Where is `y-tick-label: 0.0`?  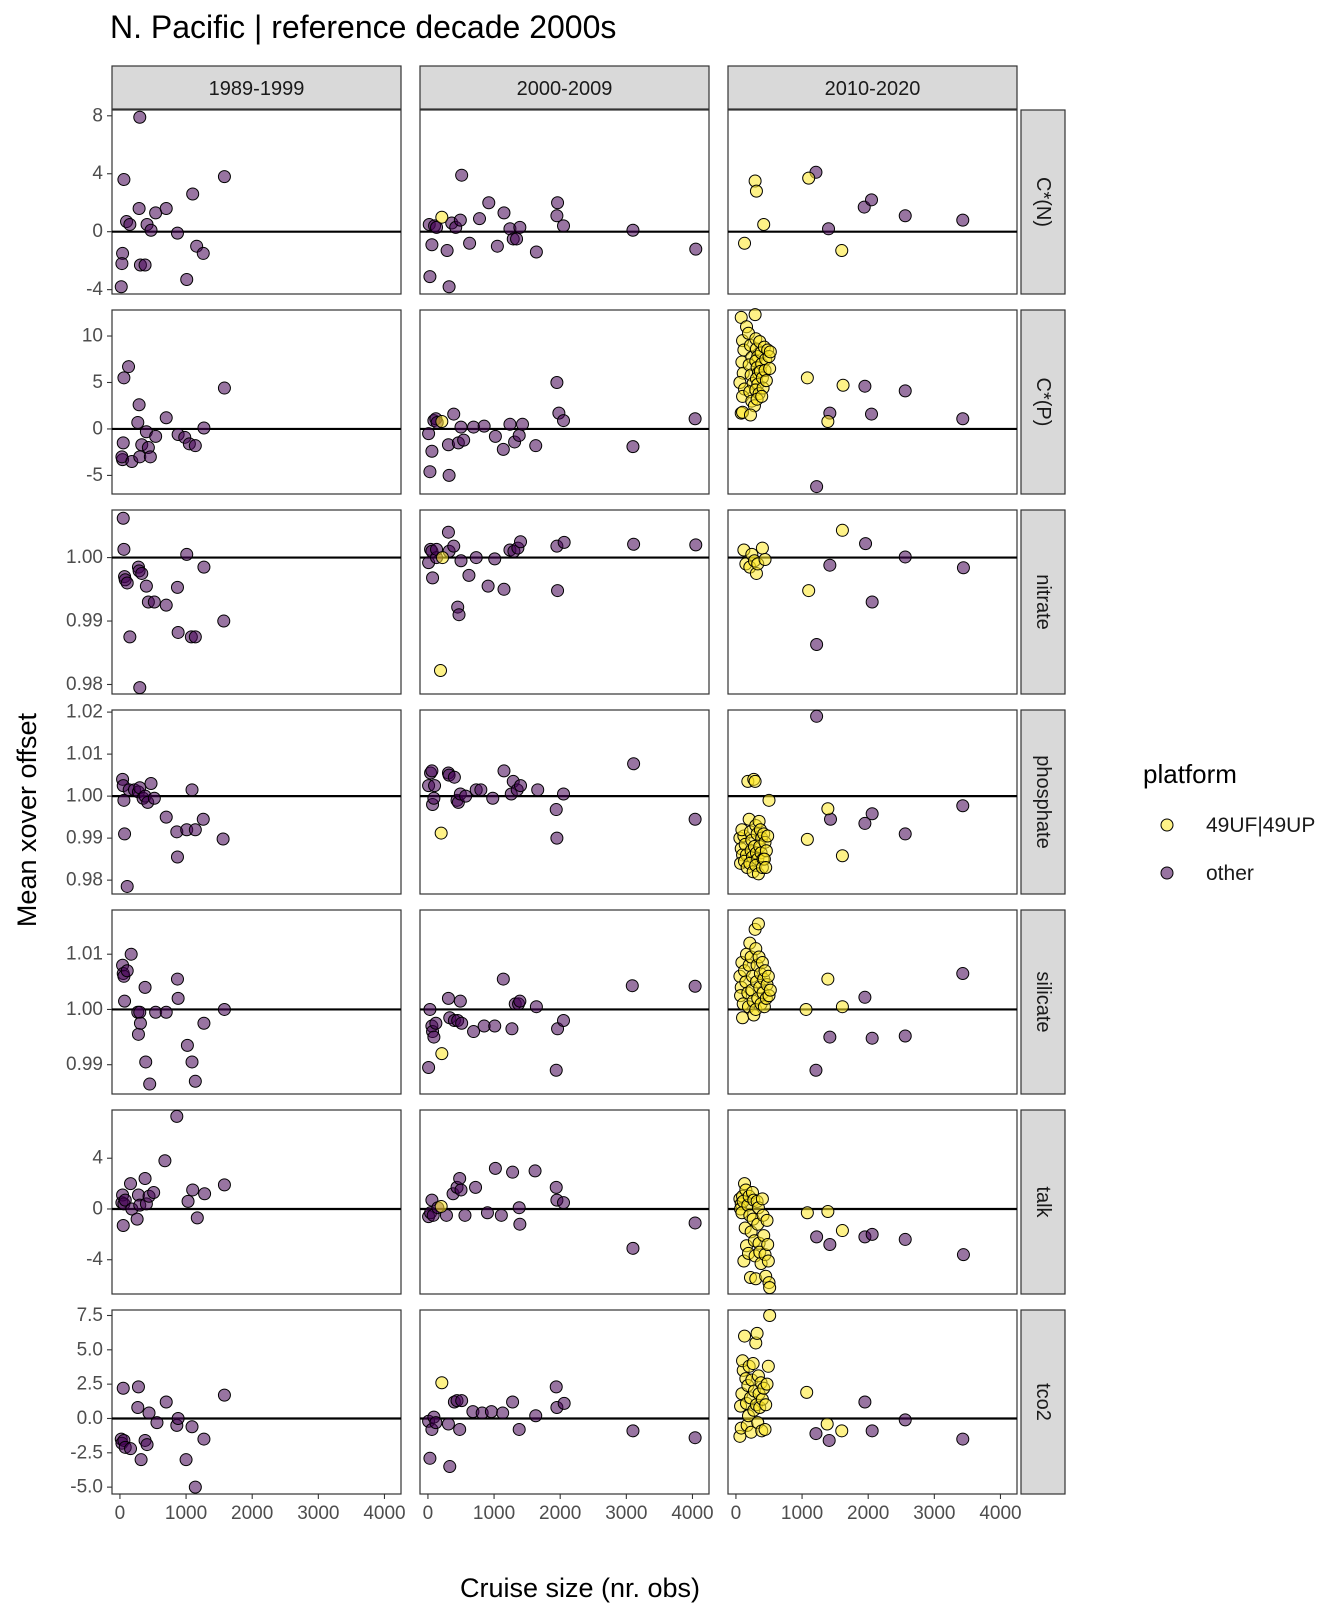
y-tick-label: 0.0 is located at coordinates (90, 1418).